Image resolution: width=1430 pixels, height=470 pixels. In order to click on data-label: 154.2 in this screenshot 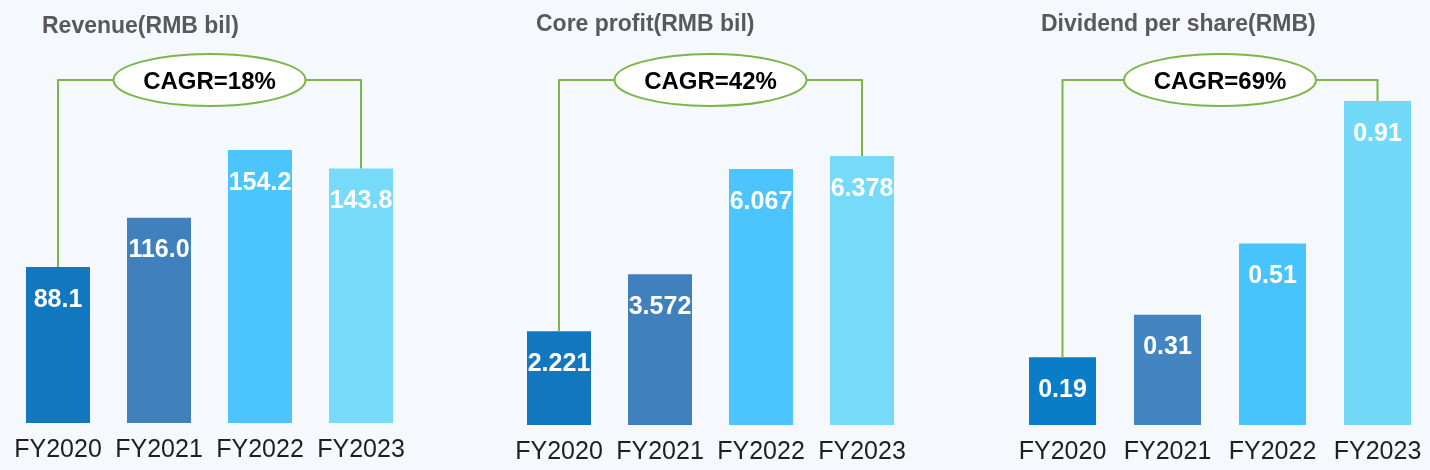, I will do `click(260, 180)`.